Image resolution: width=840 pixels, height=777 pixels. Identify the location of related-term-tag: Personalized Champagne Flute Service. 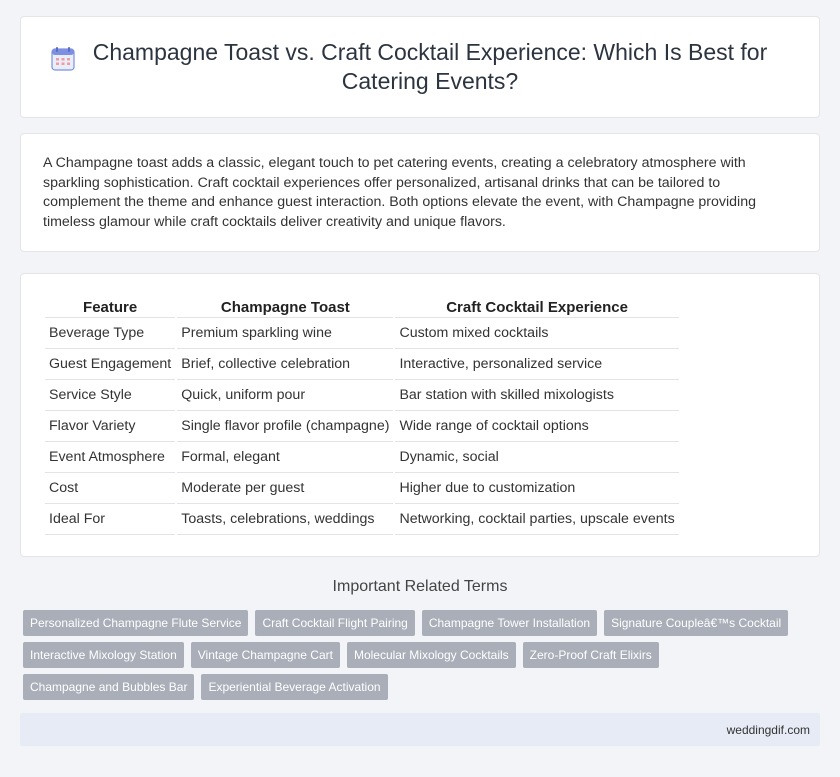
(136, 623).